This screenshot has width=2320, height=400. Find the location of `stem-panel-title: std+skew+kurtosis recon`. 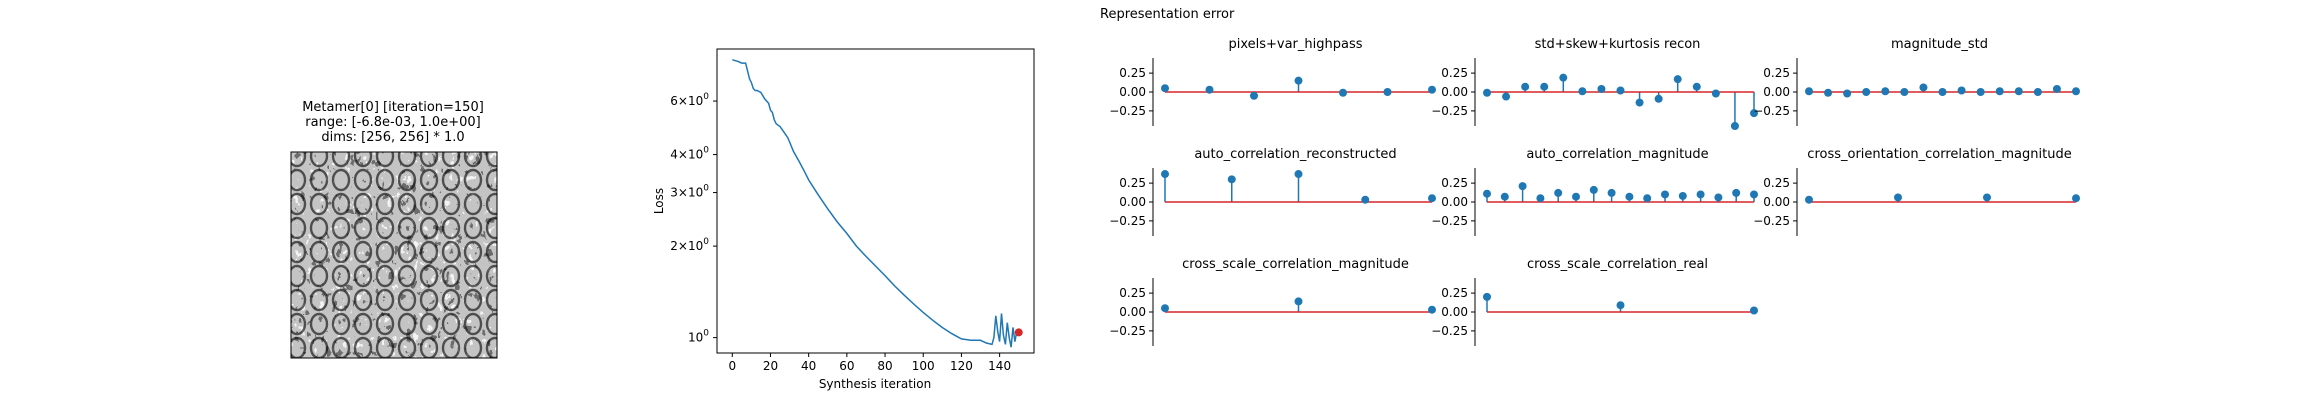

stem-panel-title: std+skew+kurtosis recon is located at coordinates (1618, 44).